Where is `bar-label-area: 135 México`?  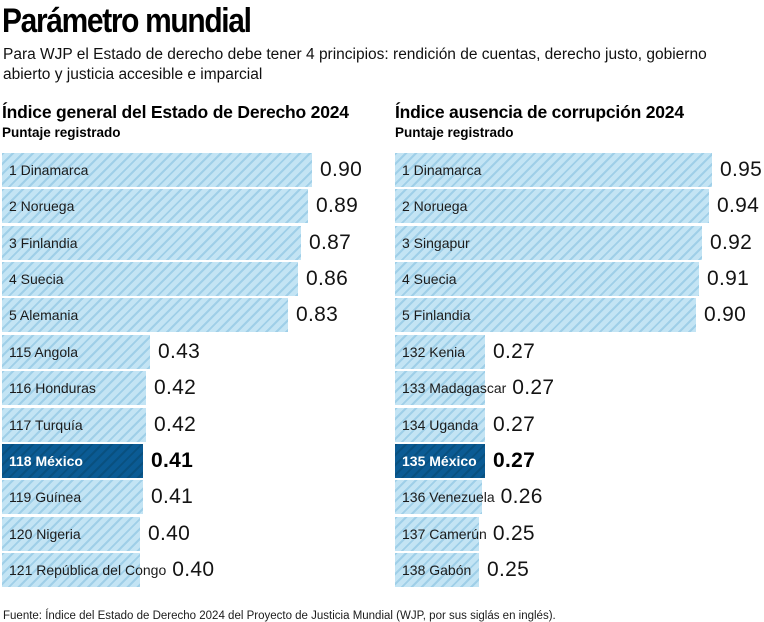 bar-label-area: 135 México is located at coordinates (441, 461).